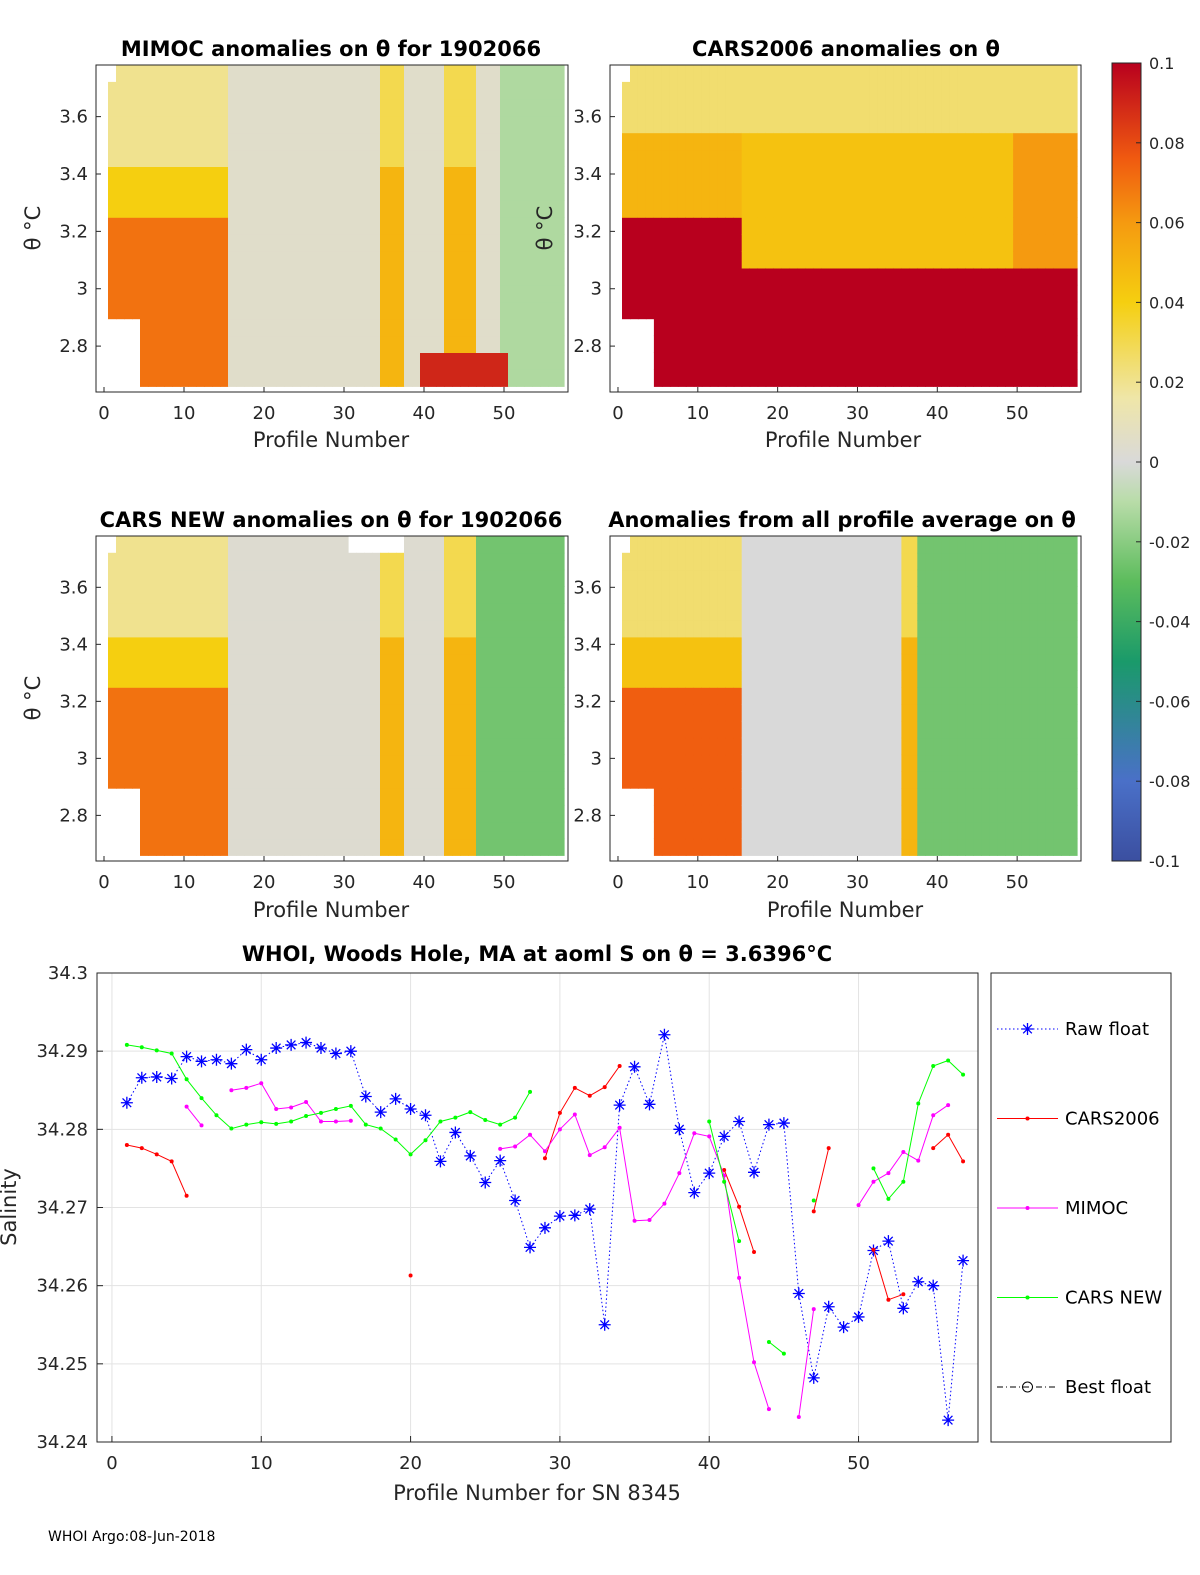 This screenshot has width=1200, height=1575. I want to click on heatmap-cars2006, so click(850, 226).